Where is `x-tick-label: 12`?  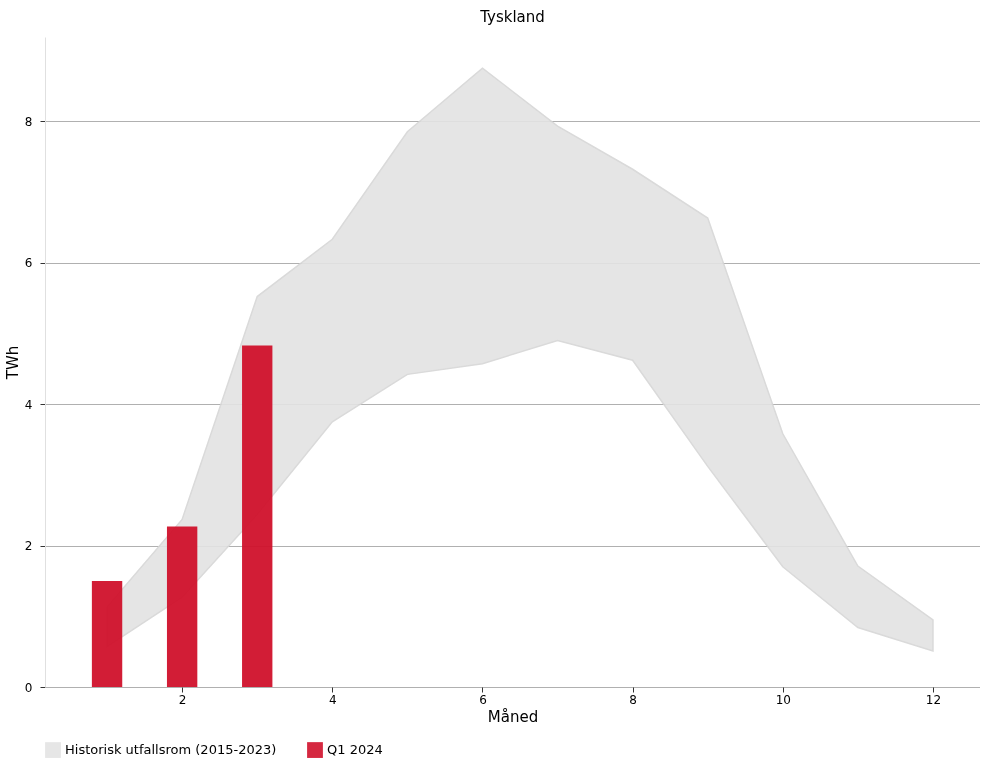
x-tick-label: 12 is located at coordinates (933, 699).